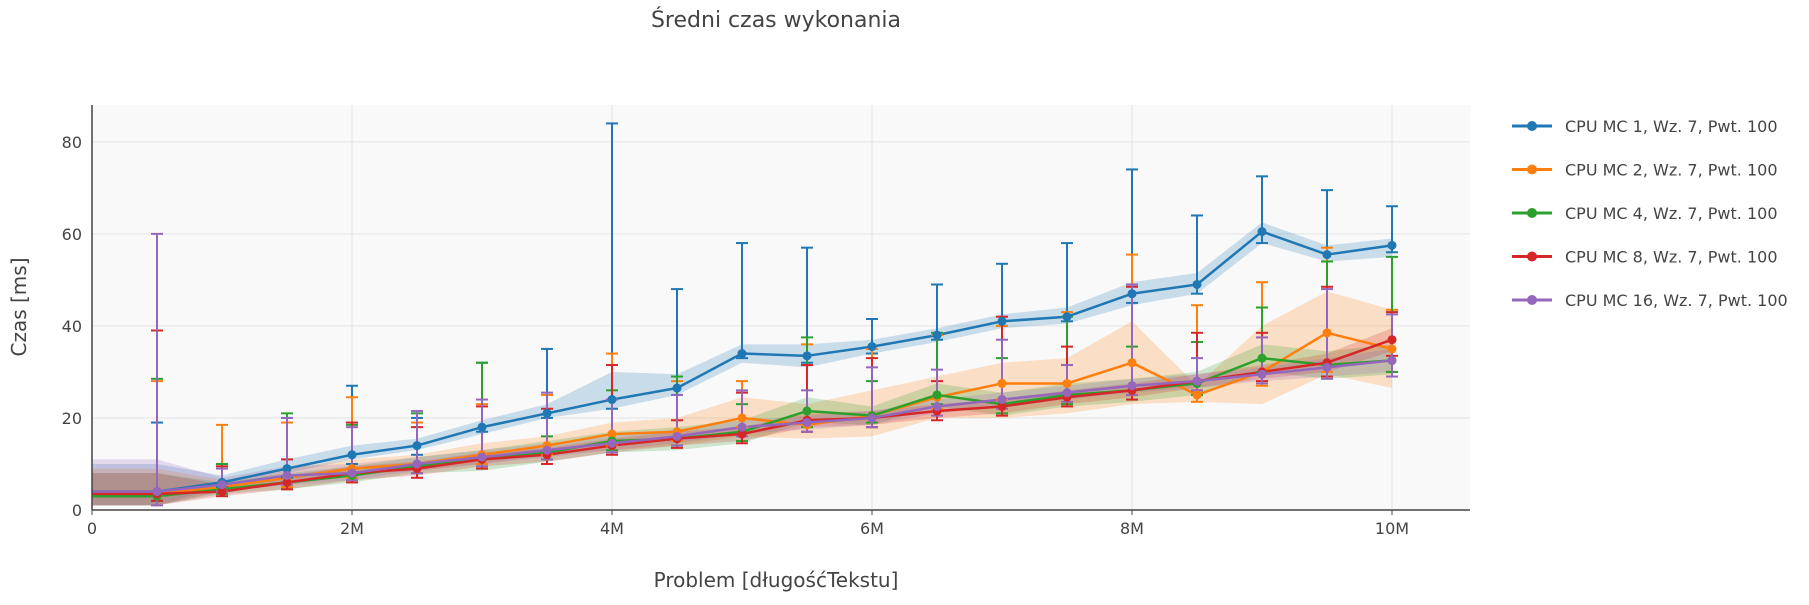  Describe the element at coordinates (748, 524) in the screenshot. I see `x-tick-labels: 0 2M 4M 6M 8M 10M` at that location.